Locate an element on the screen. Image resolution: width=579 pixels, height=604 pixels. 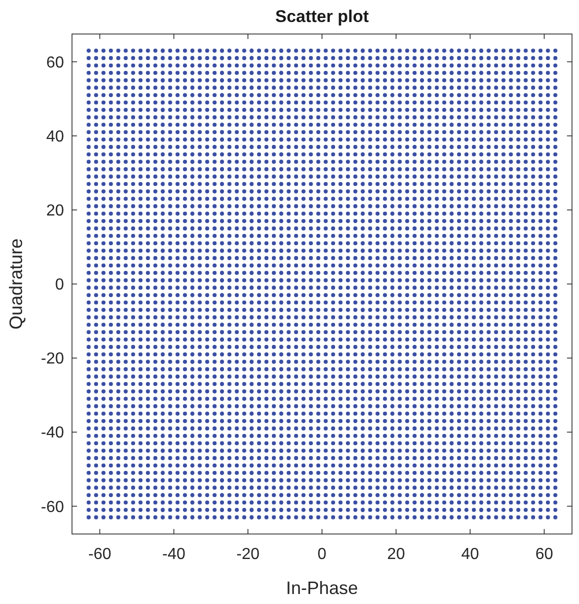
y-axis-title: Quadrature is located at coordinates (16, 284).